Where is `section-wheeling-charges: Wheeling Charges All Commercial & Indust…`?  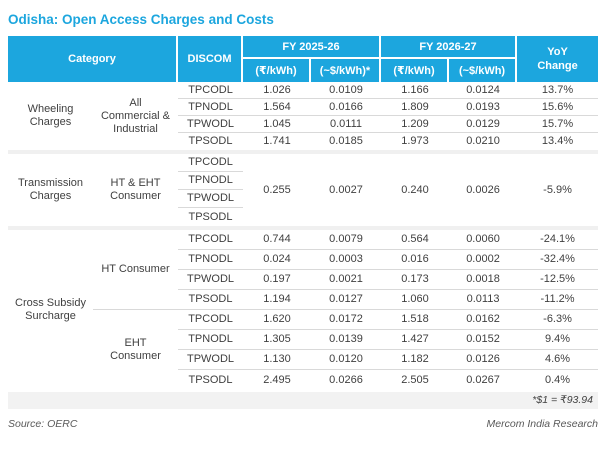 section-wheeling-charges: Wheeling Charges All Commercial & Indust… is located at coordinates (303, 116).